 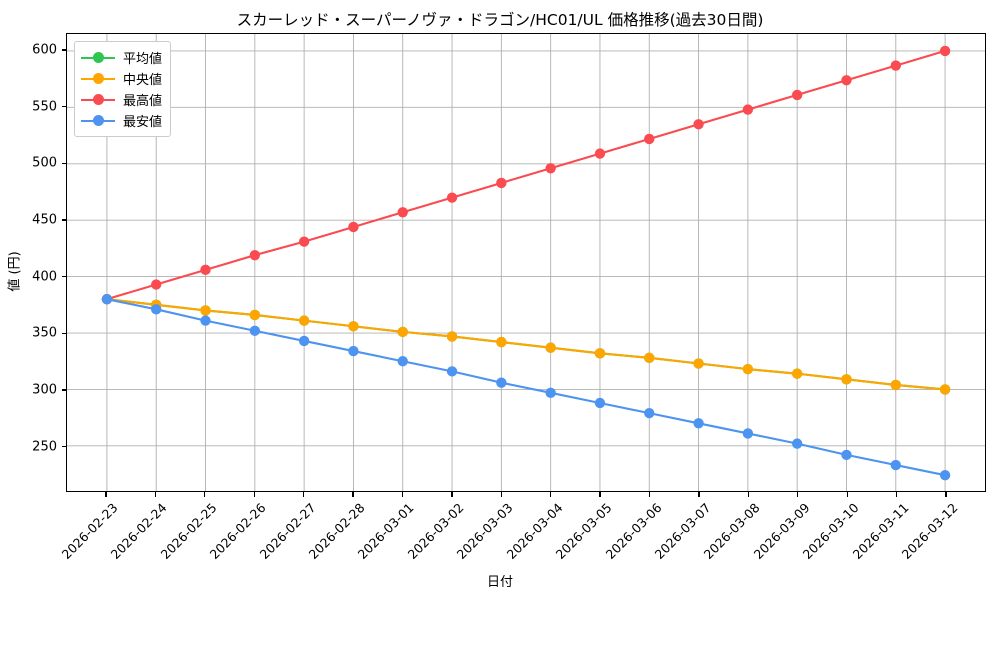 What do you see at coordinates (44, 277) in the screenshot?
I see `y-tick-label: 400` at bounding box center [44, 277].